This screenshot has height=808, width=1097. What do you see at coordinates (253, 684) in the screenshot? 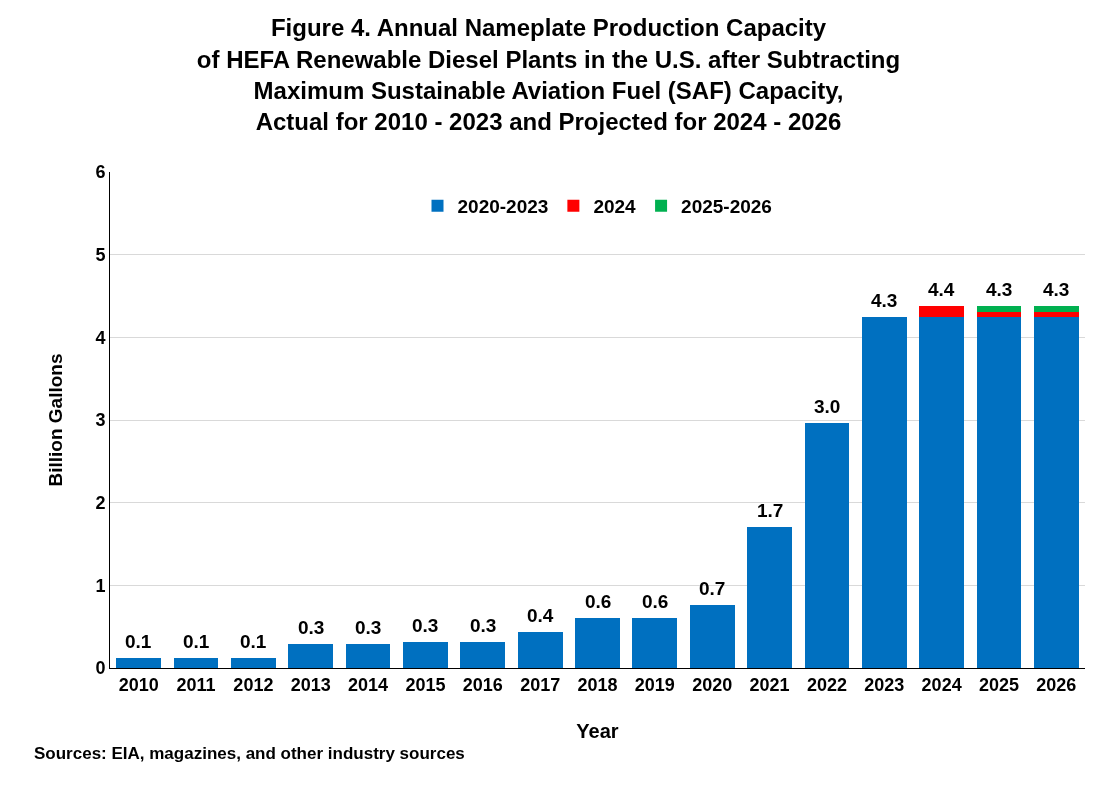
I see `x-tick-label: 2012` at bounding box center [253, 684].